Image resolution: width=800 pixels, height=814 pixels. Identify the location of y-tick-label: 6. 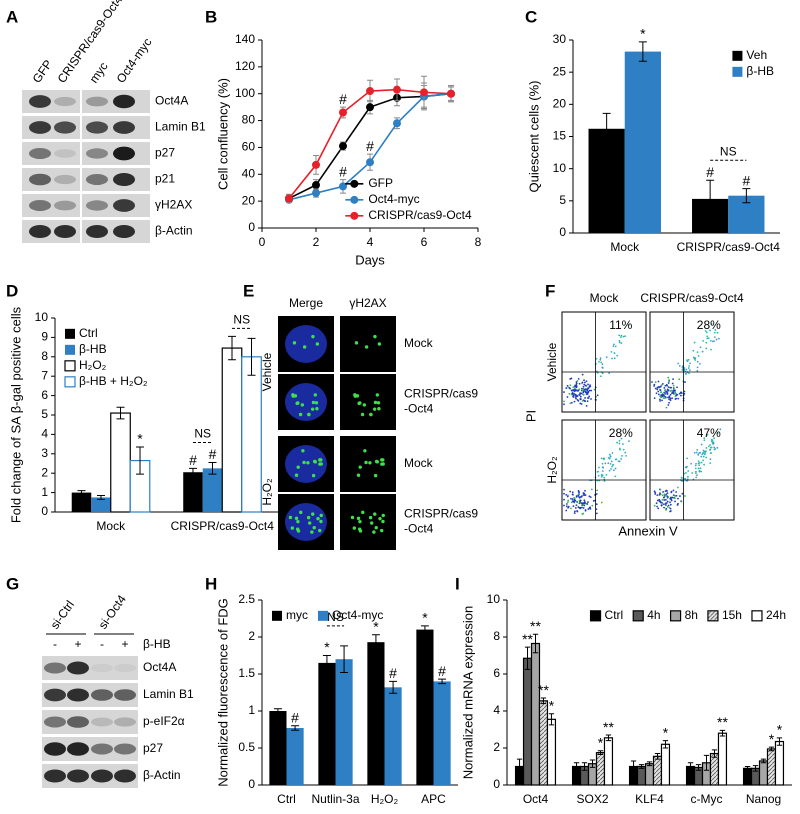
(44, 395).